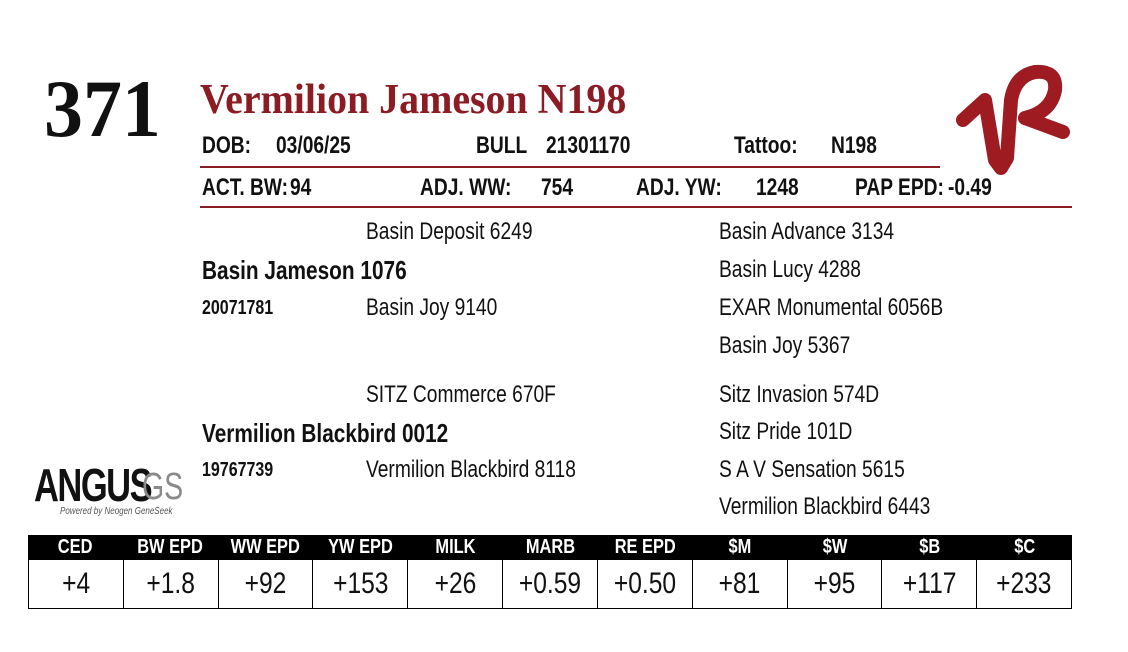 This screenshot has height=652, width=1128. I want to click on epd-value: +233, so click(1024, 583).